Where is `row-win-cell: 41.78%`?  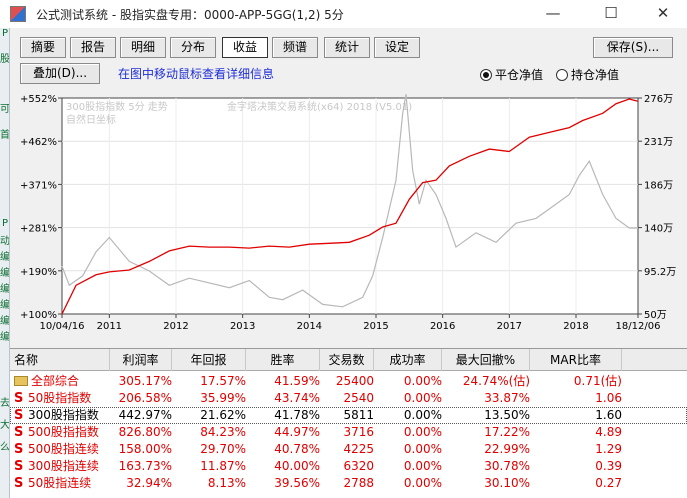 row-win-cell: 41.78% is located at coordinates (297, 415).